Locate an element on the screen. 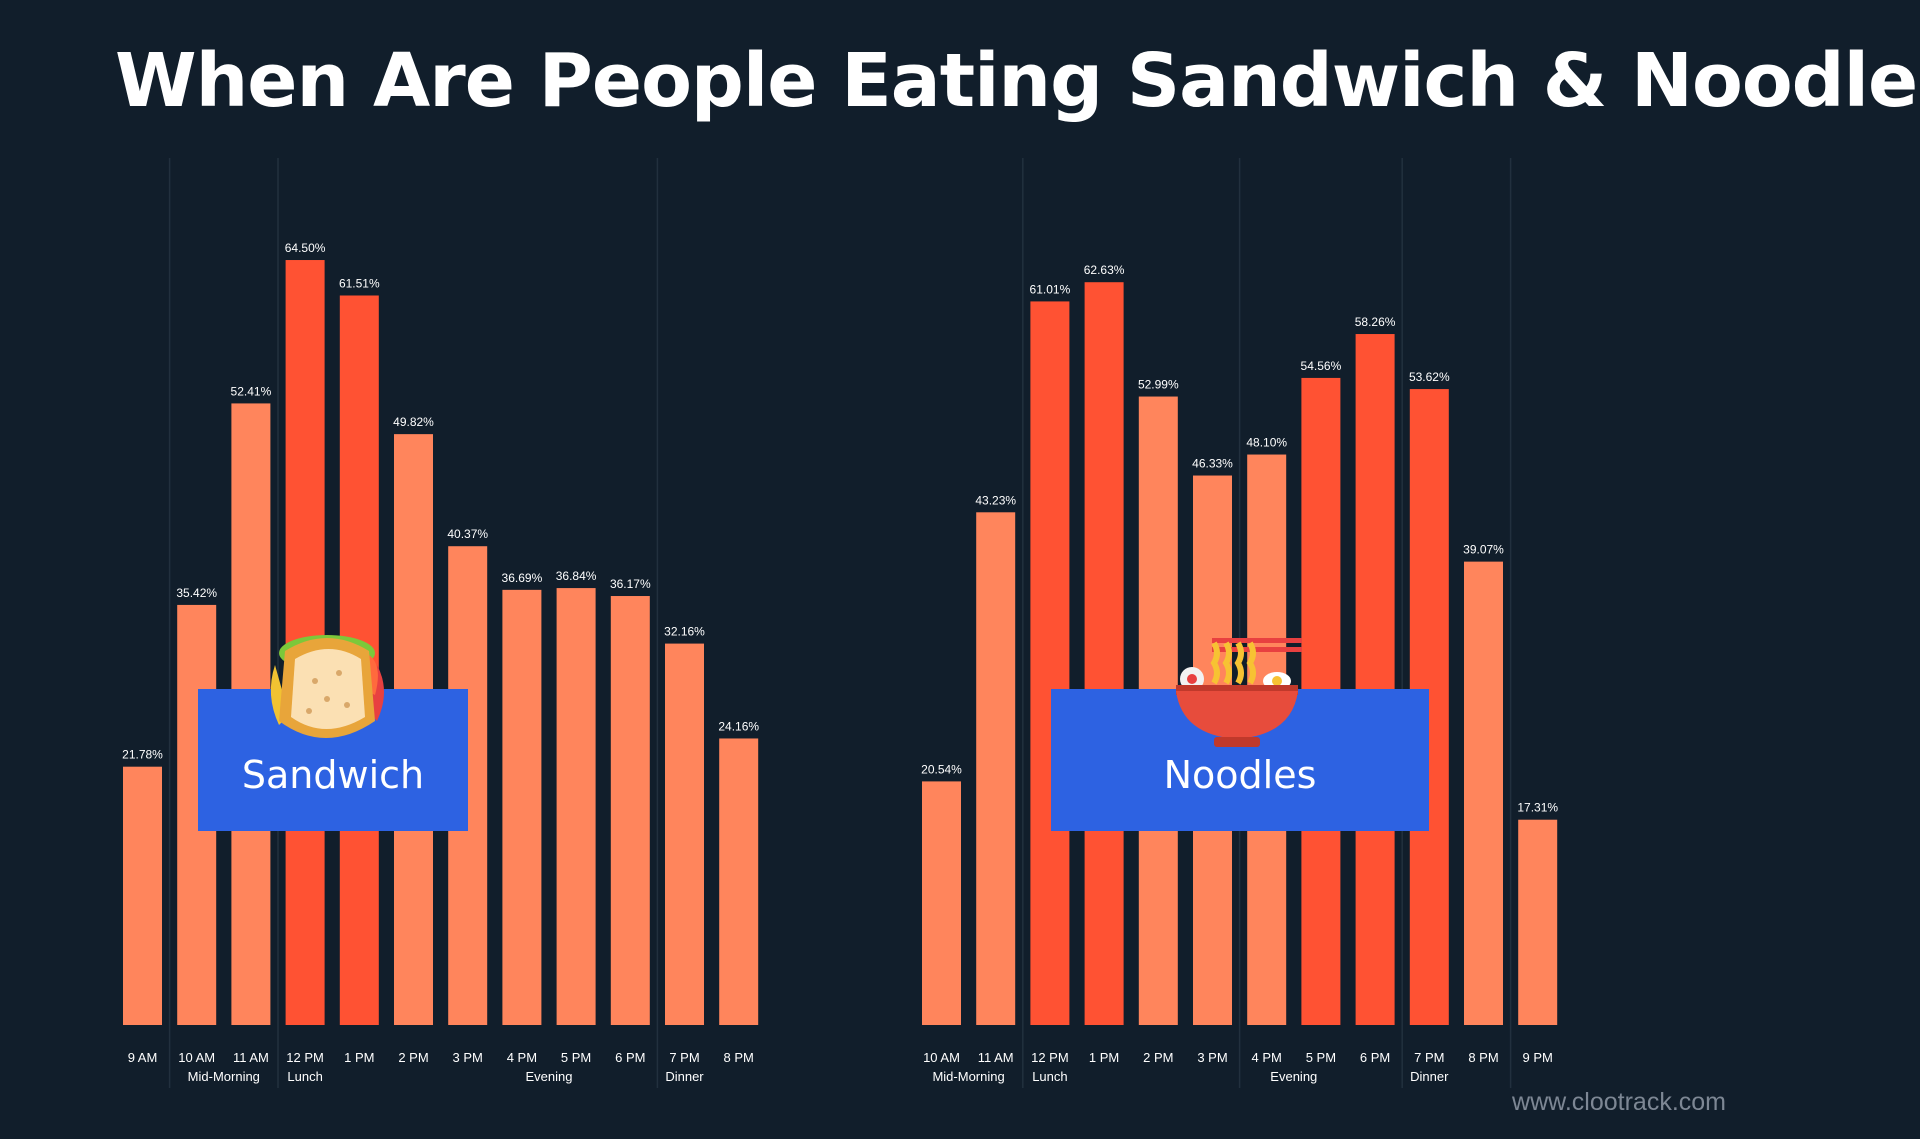 The height and width of the screenshot is (1139, 1920). sandwich-group-label: Dinner is located at coordinates (684, 1076).